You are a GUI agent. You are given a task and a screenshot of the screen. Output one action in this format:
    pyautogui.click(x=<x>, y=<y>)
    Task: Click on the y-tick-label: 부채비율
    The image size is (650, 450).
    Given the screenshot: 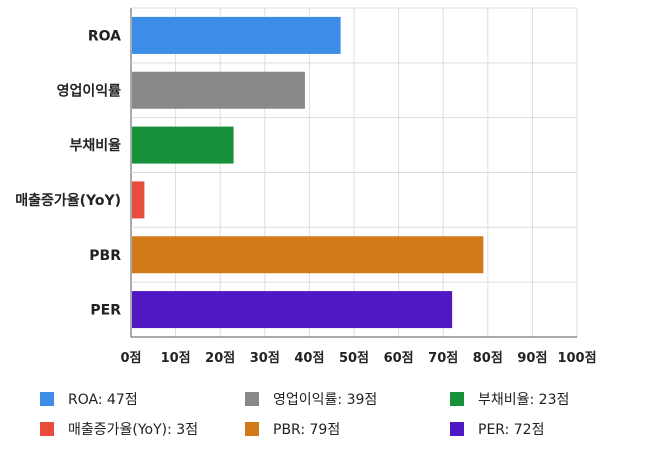 What is the action you would take?
    pyautogui.click(x=95, y=145)
    